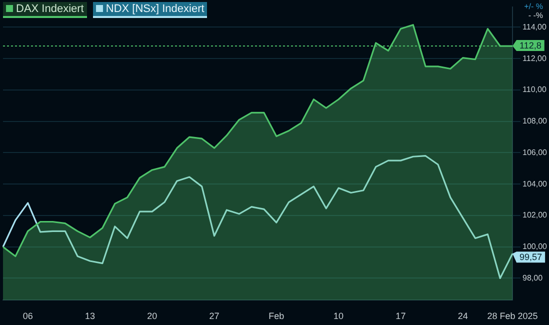  Describe the element at coordinates (276, 316) in the screenshot. I see `x-tick-label: Feb` at that location.